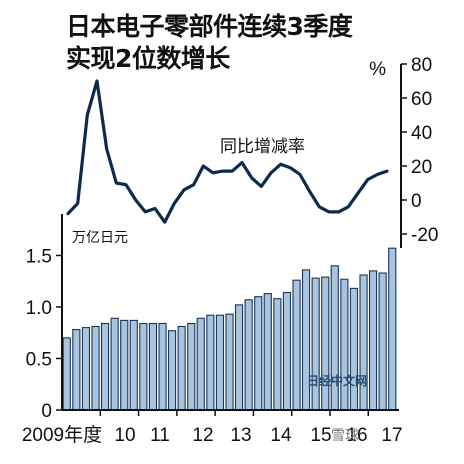 This screenshot has width=464, height=464. I want to click on x-tick-label: 17, so click(391, 435).